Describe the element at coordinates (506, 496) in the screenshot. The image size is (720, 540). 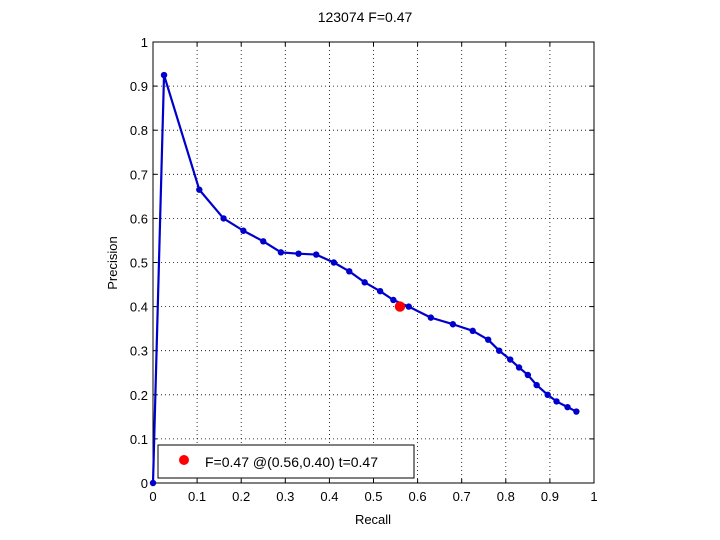
I see `x-tick-label: 0.8` at that location.